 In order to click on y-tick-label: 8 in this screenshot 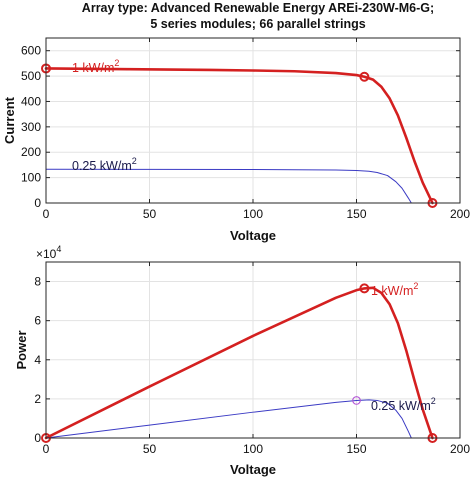, I will do `click(37, 282)`.